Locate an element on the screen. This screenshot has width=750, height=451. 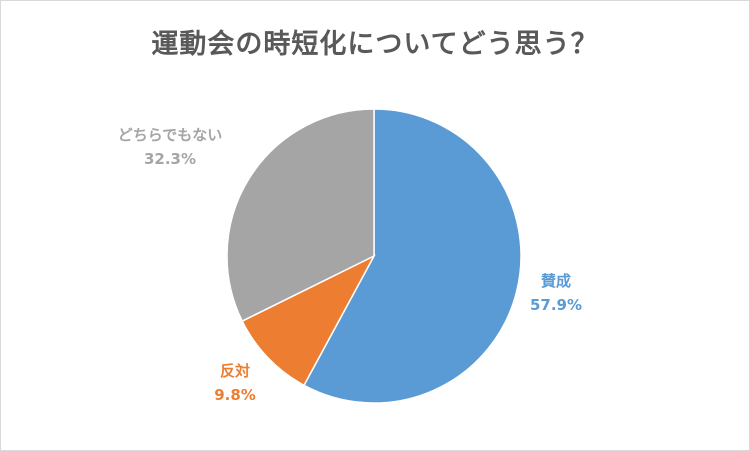
slice-category-label: 賛成 is located at coordinates (556, 281).